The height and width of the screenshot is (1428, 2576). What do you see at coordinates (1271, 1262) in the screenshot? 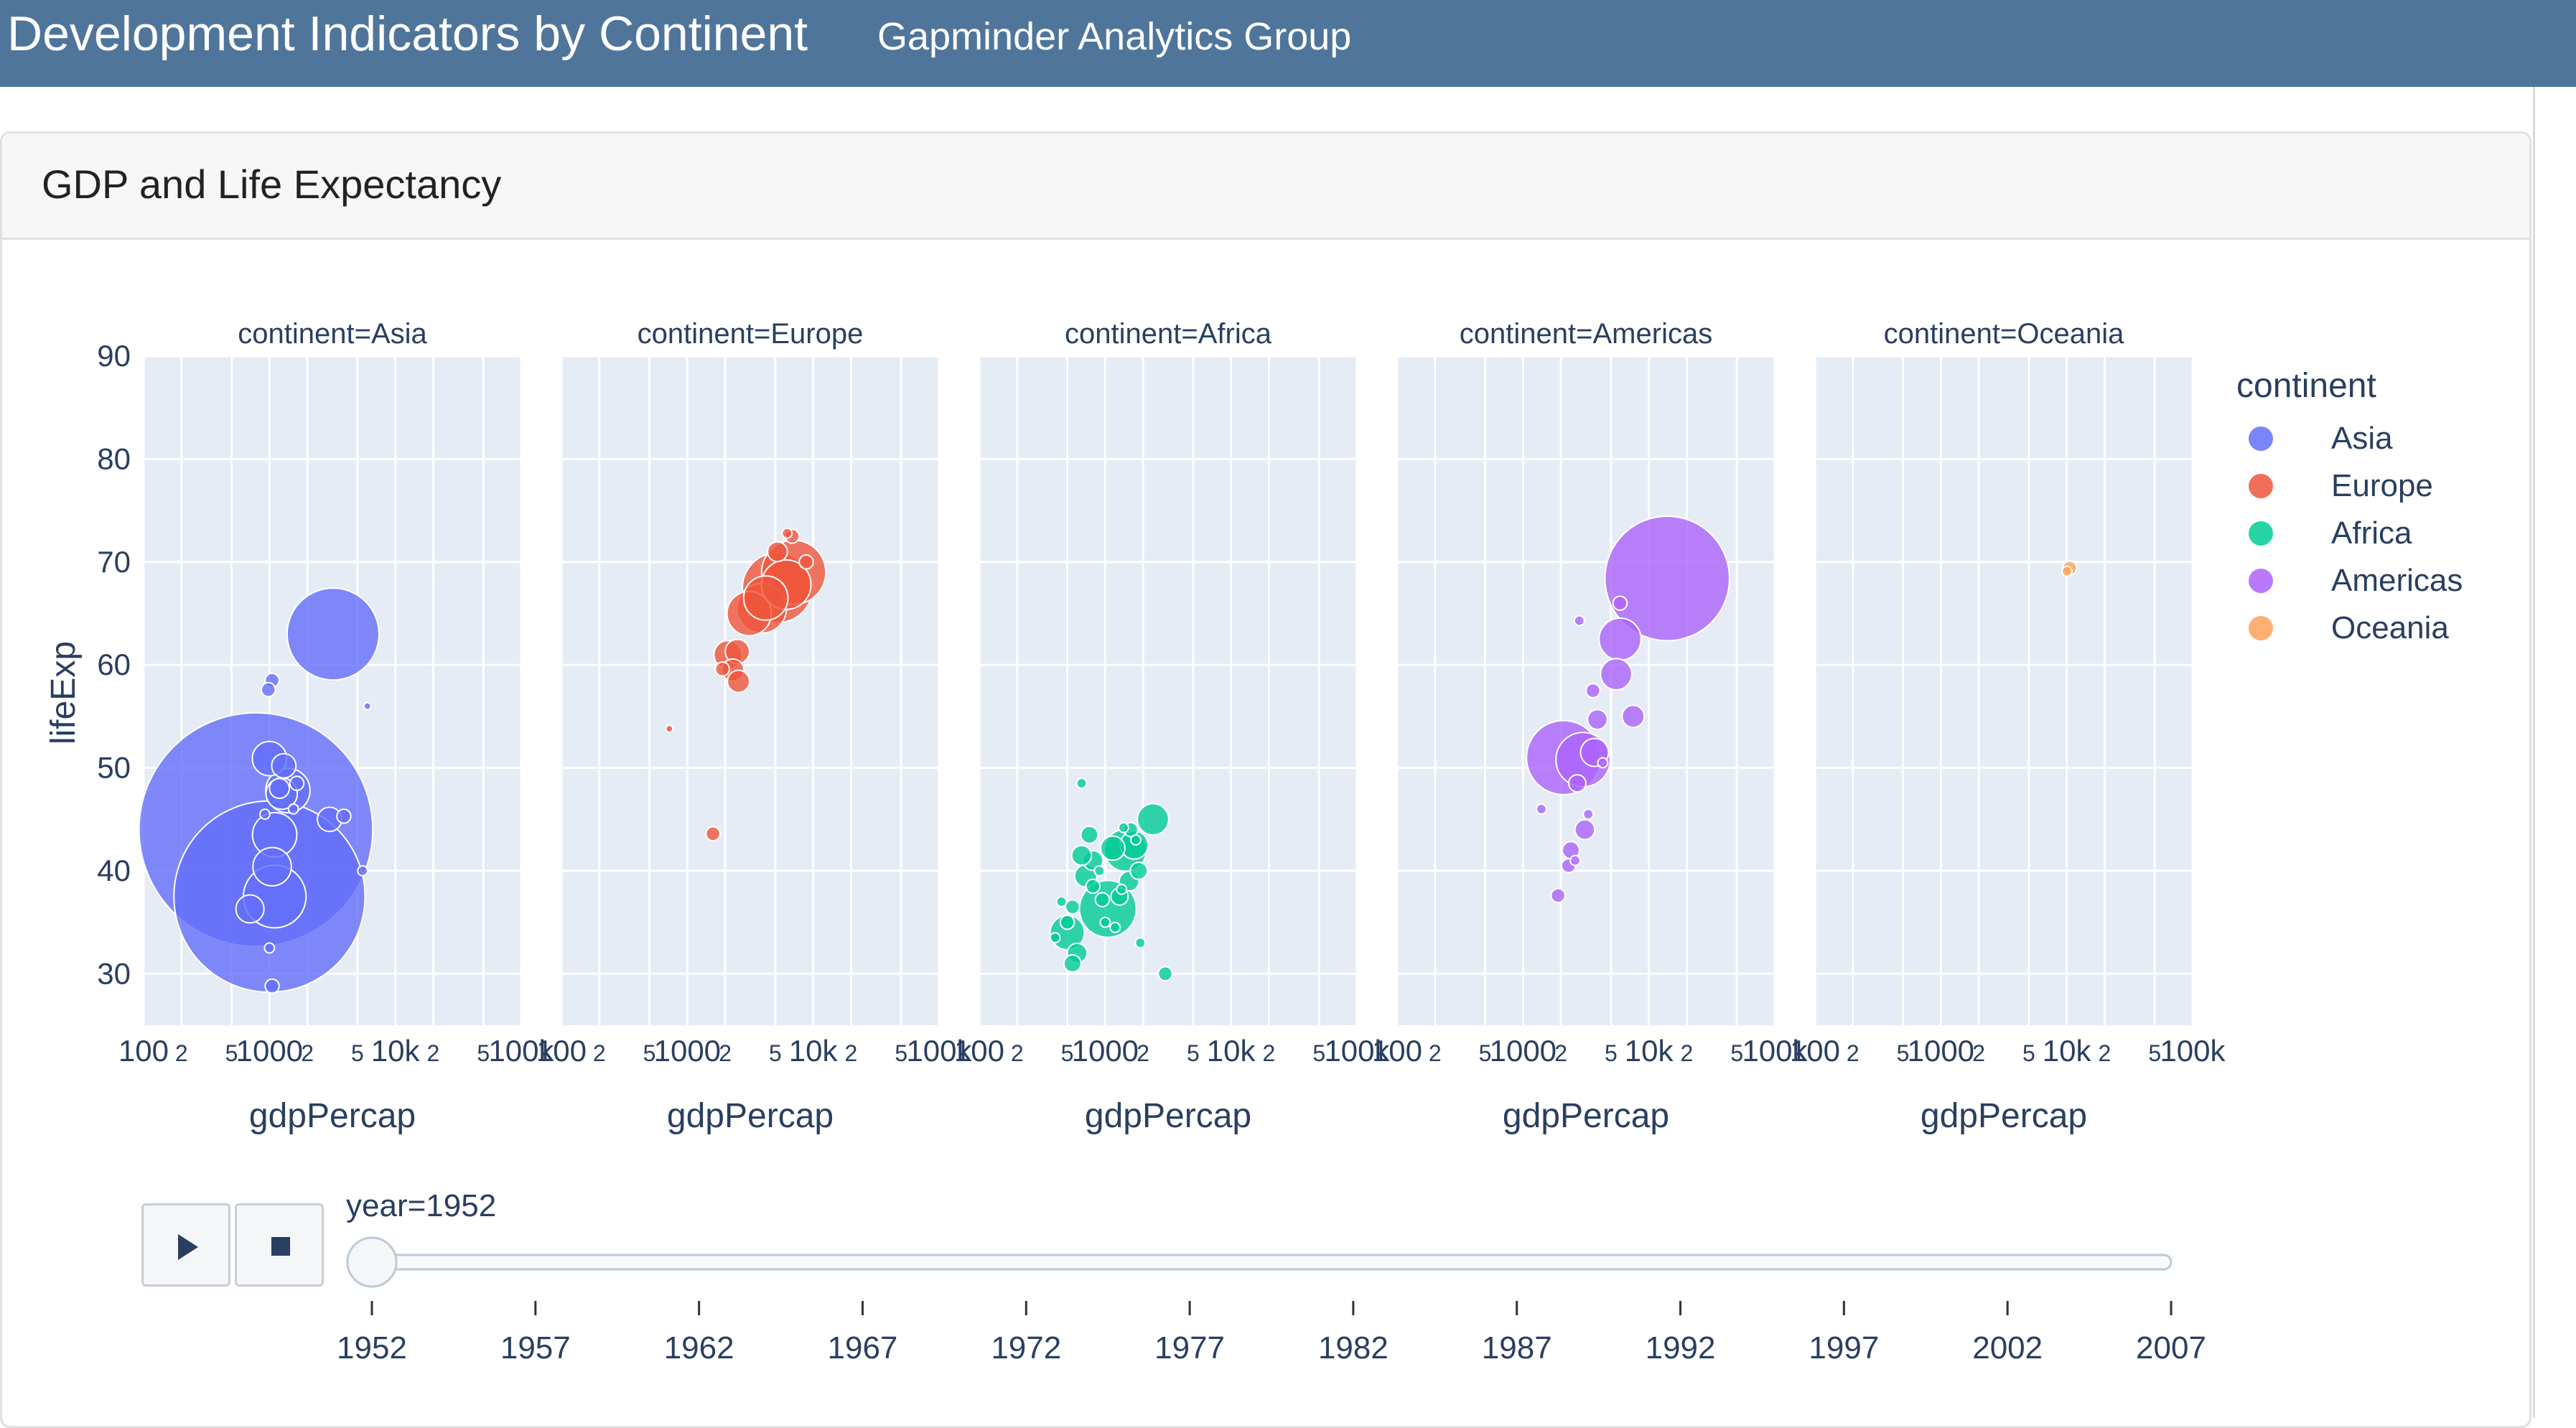
I see `slider-track` at bounding box center [1271, 1262].